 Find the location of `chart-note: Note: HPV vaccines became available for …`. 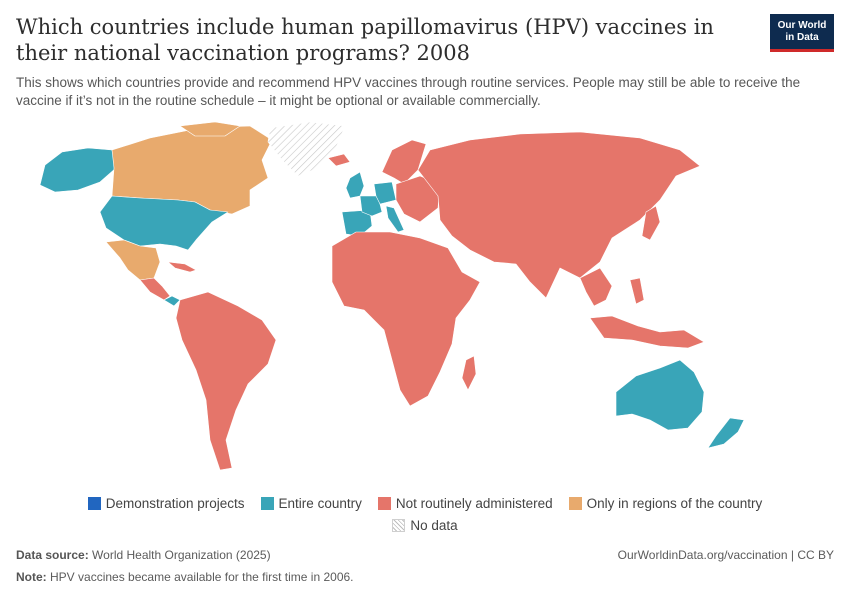

chart-note: Note: HPV vaccines became available for … is located at coordinates (425, 577).